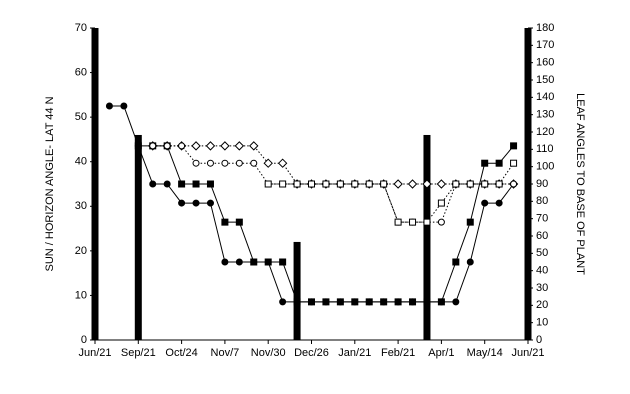 Image resolution: width=630 pixels, height=394 pixels. Describe the element at coordinates (485, 353) in the screenshot. I see `x-tick-label: May/14` at that location.